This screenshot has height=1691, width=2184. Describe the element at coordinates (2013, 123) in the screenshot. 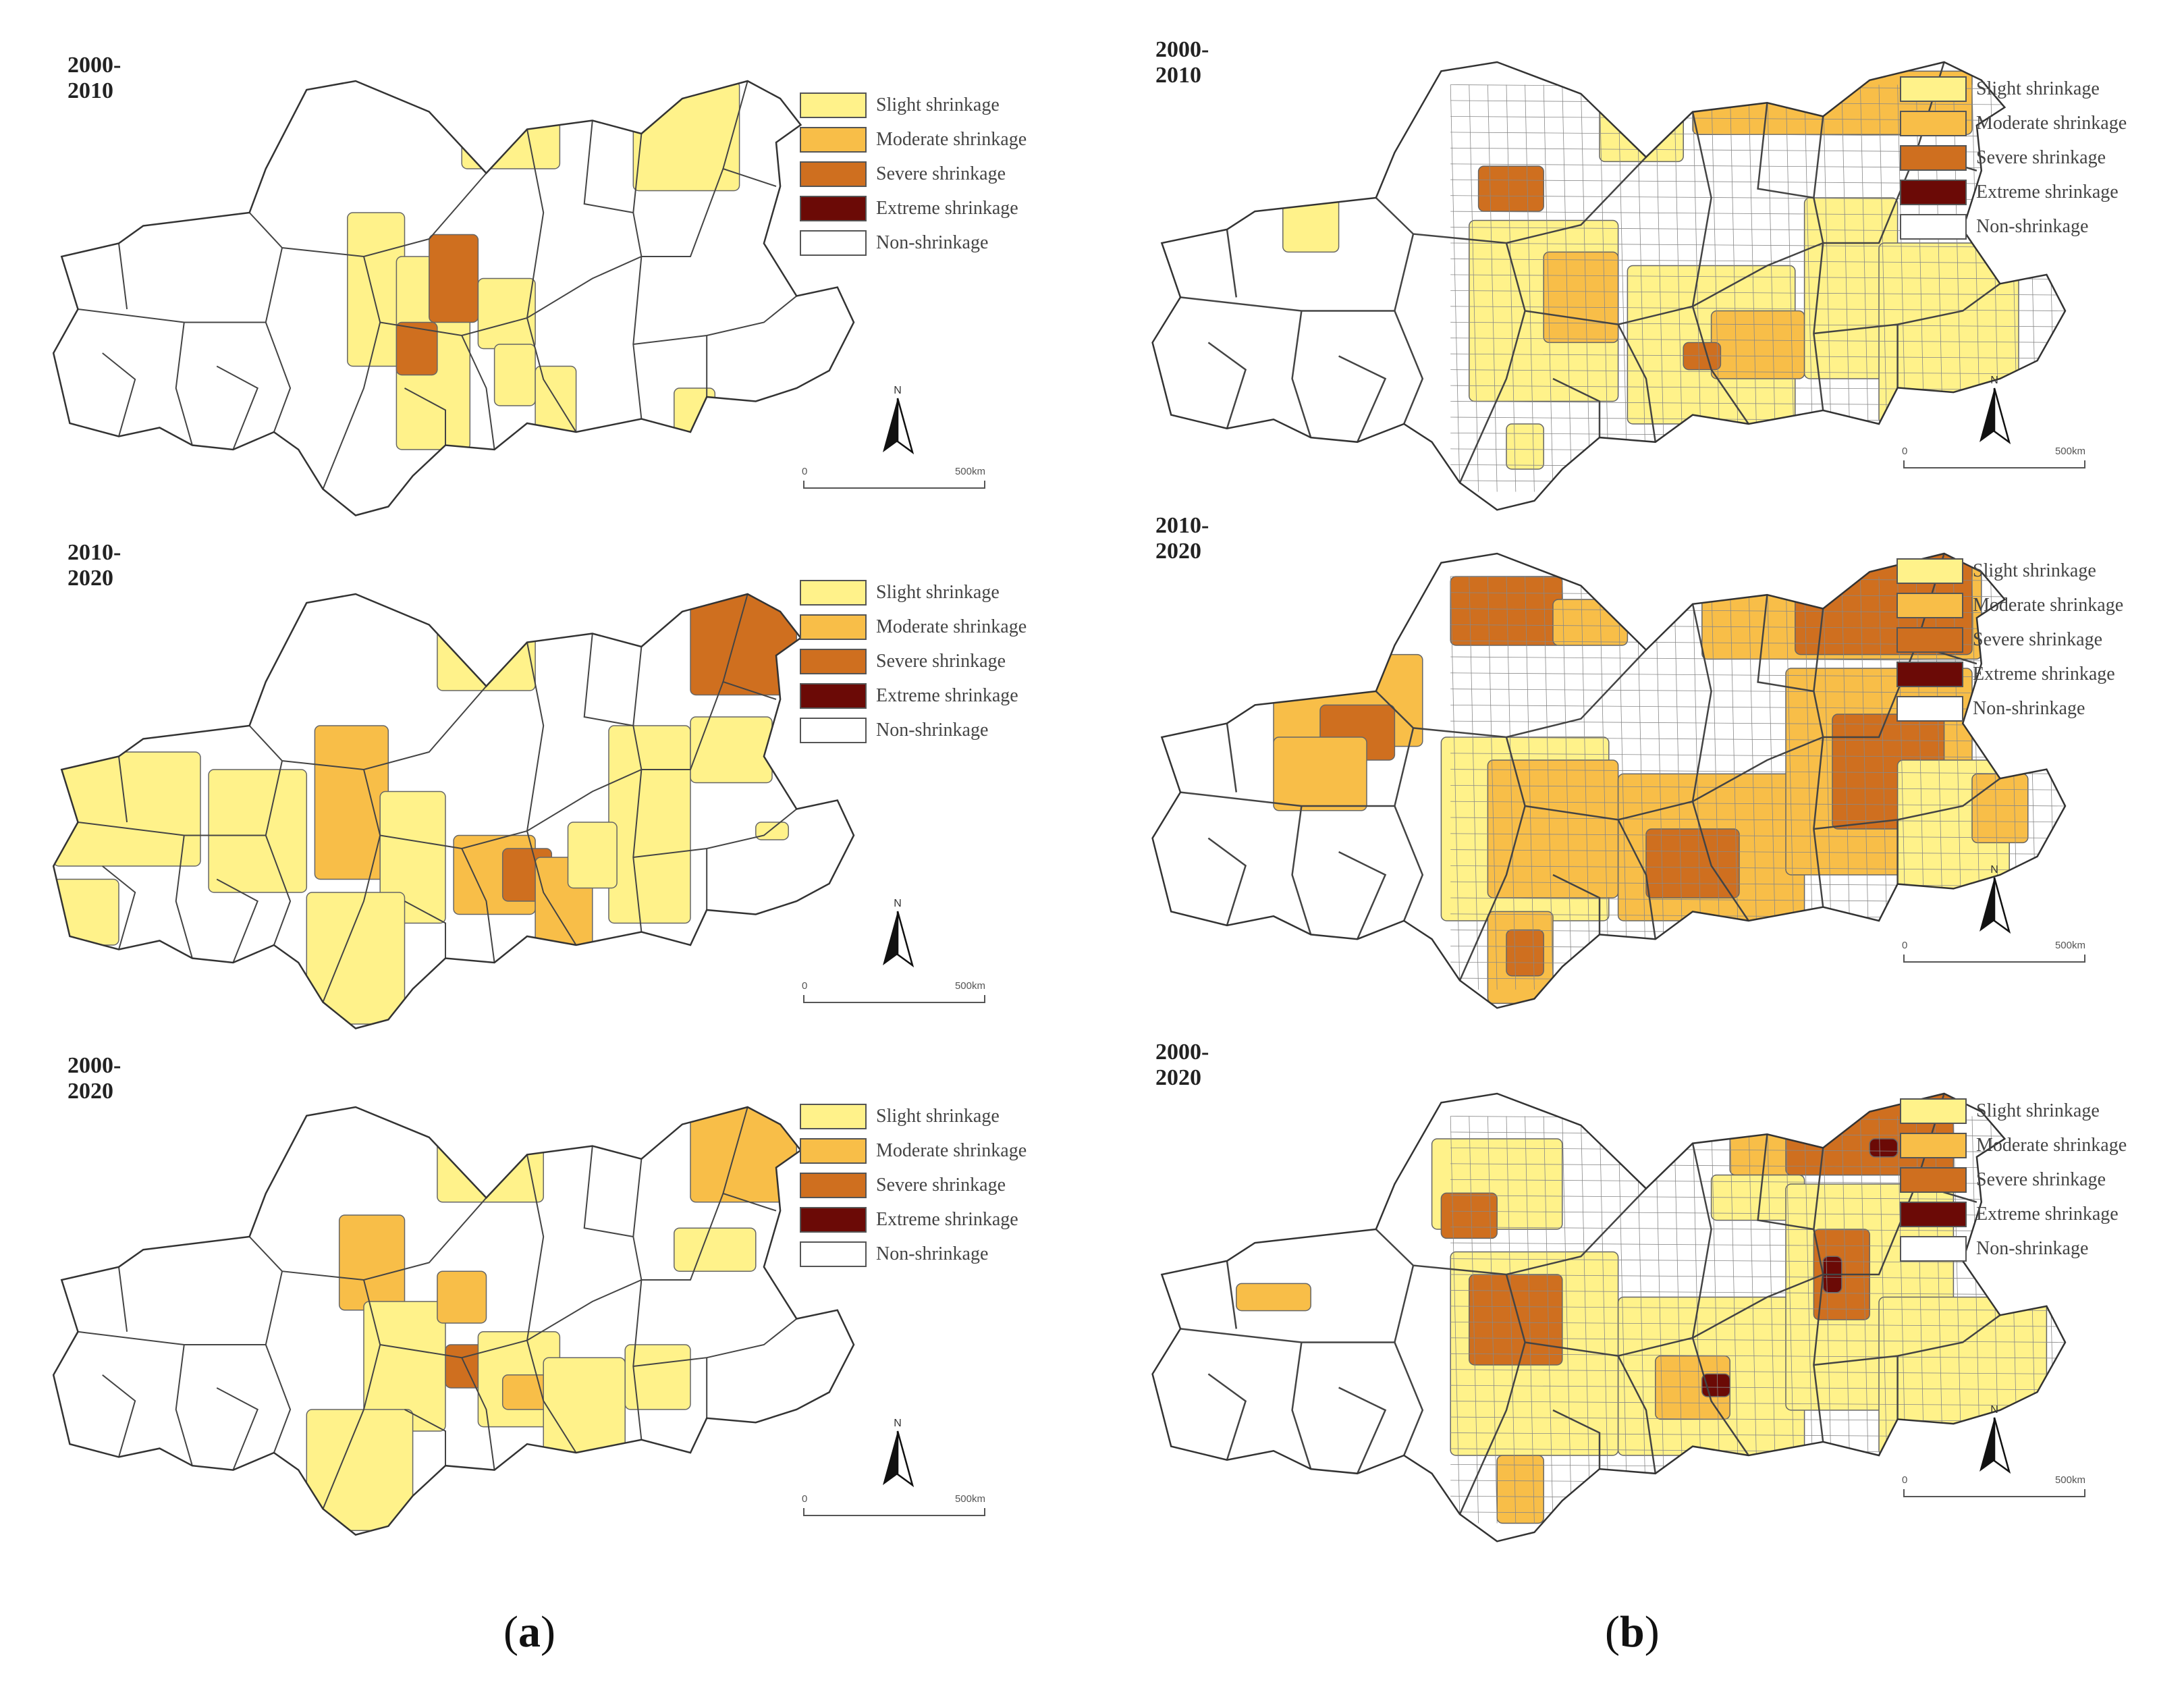

I see `legend-item: Moderate shrinkage` at that location.